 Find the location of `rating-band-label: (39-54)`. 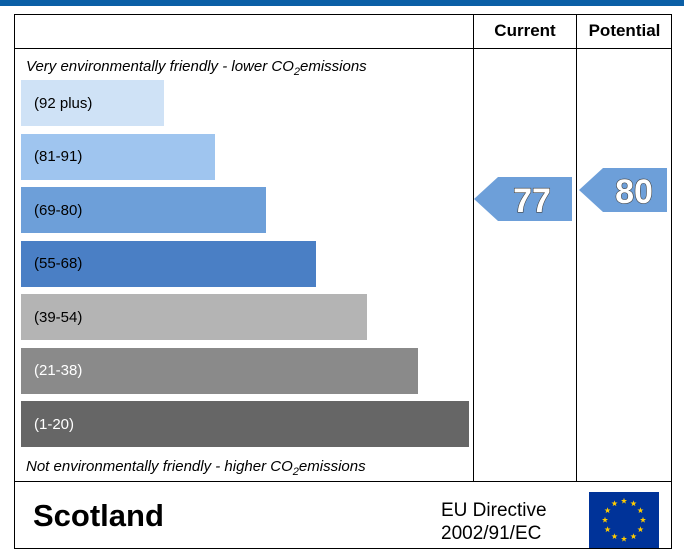

rating-band-label: (39-54) is located at coordinates (58, 317).